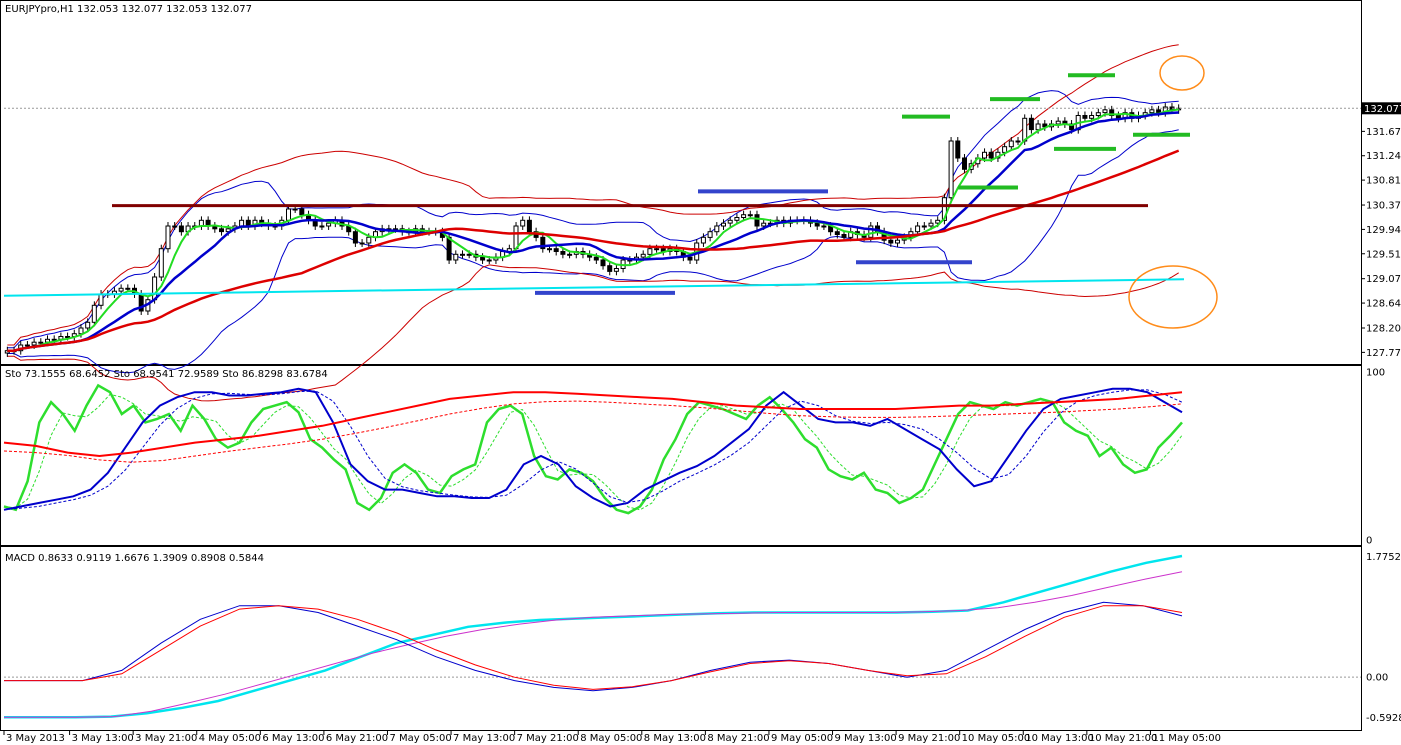 The height and width of the screenshot is (745, 1401). Describe the element at coordinates (593, 646) in the screenshot. I see `macd-line` at that location.